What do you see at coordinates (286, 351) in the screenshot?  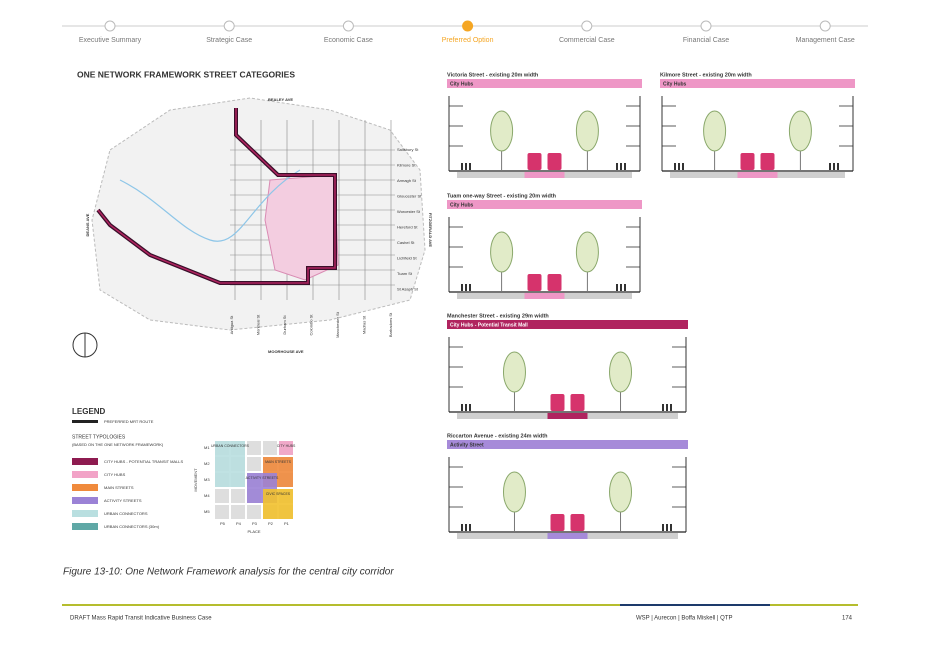 I see `map-label: MOORHOUSE AVE` at bounding box center [286, 351].